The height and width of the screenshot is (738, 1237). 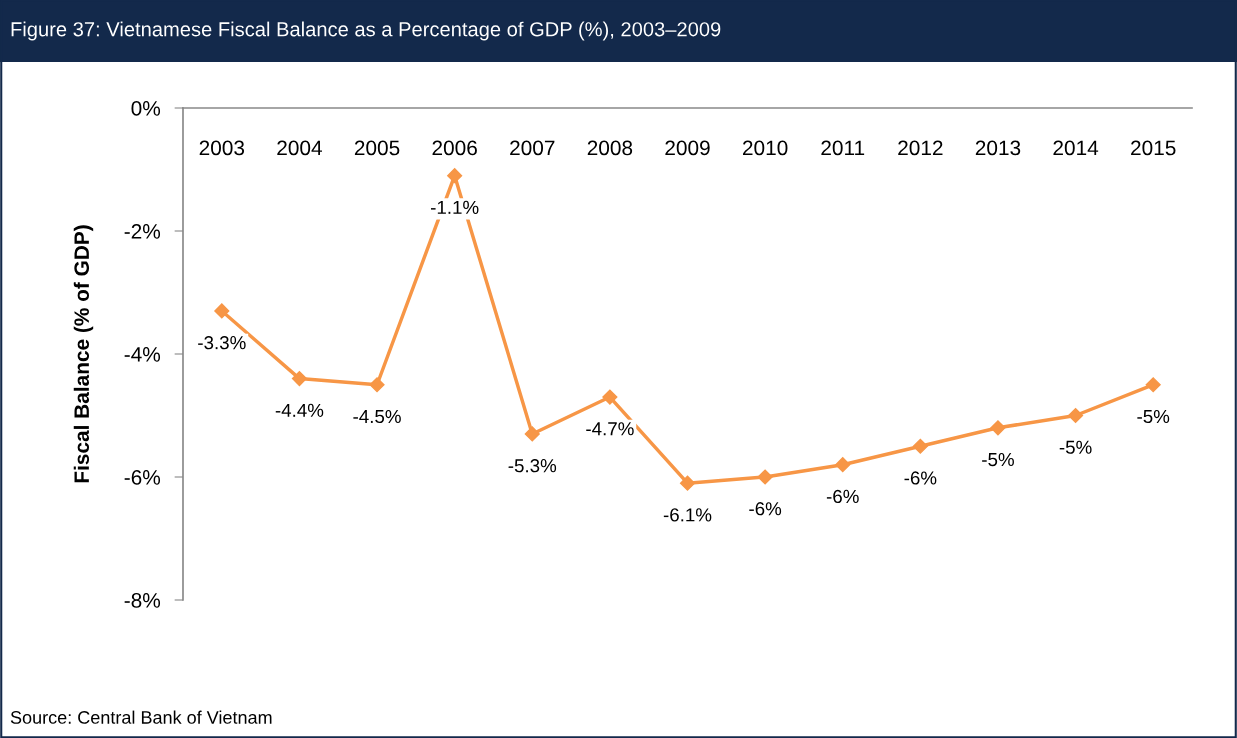 I want to click on chart-title: Figure 37: Vietnamese Fiscal Balance as a Percentage of GDP (%), 2003–2009, so click(x=366, y=31).